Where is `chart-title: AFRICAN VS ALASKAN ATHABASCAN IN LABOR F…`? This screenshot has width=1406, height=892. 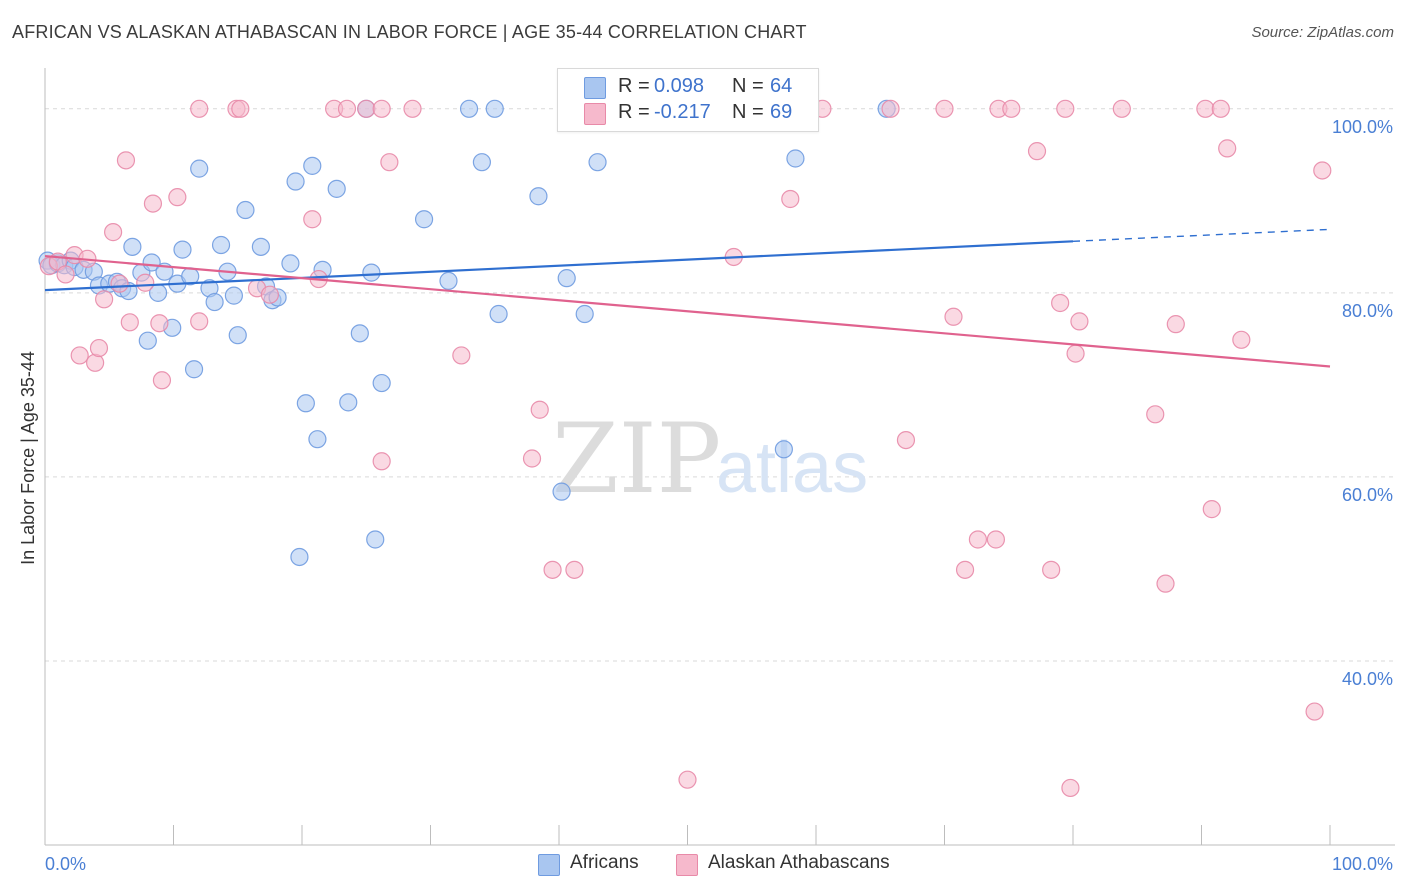
chart-title: AFRICAN VS ALASKAN ATHABASCAN IN LABOR F… is located at coordinates (409, 32).